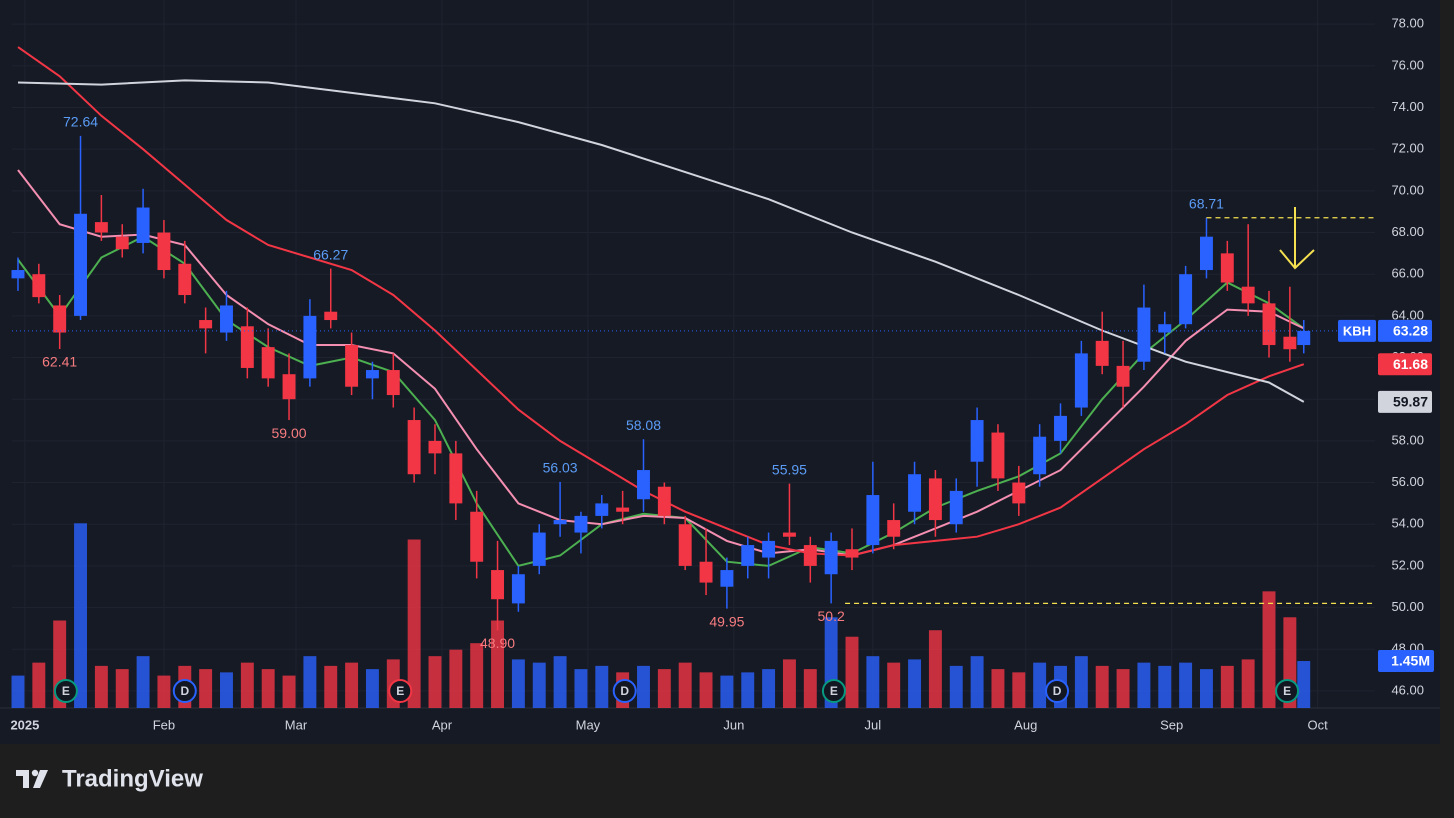  What do you see at coordinates (1410, 364) in the screenshot?
I see `price-tag-label: 61.68` at bounding box center [1410, 364].